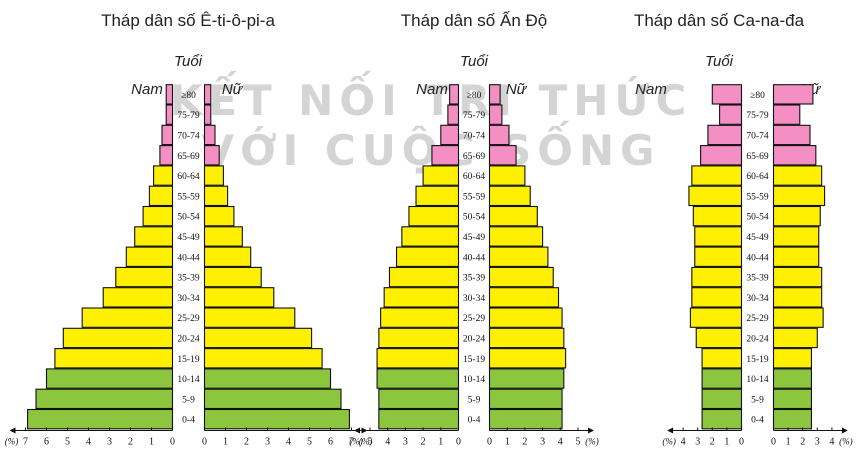 The height and width of the screenshot is (465, 862). I want to click on chart-title: Tháp dân số Ê-ti-ô-pi-a, so click(188, 20).